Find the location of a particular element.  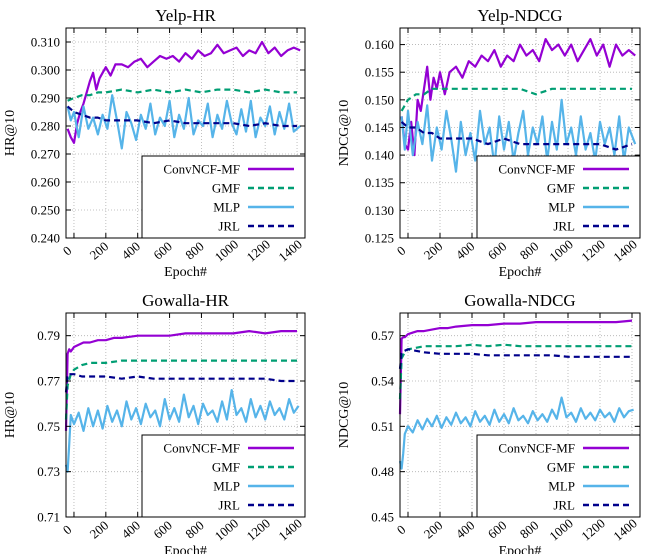

y-tick-label: 0.310 is located at coordinates (45, 42).